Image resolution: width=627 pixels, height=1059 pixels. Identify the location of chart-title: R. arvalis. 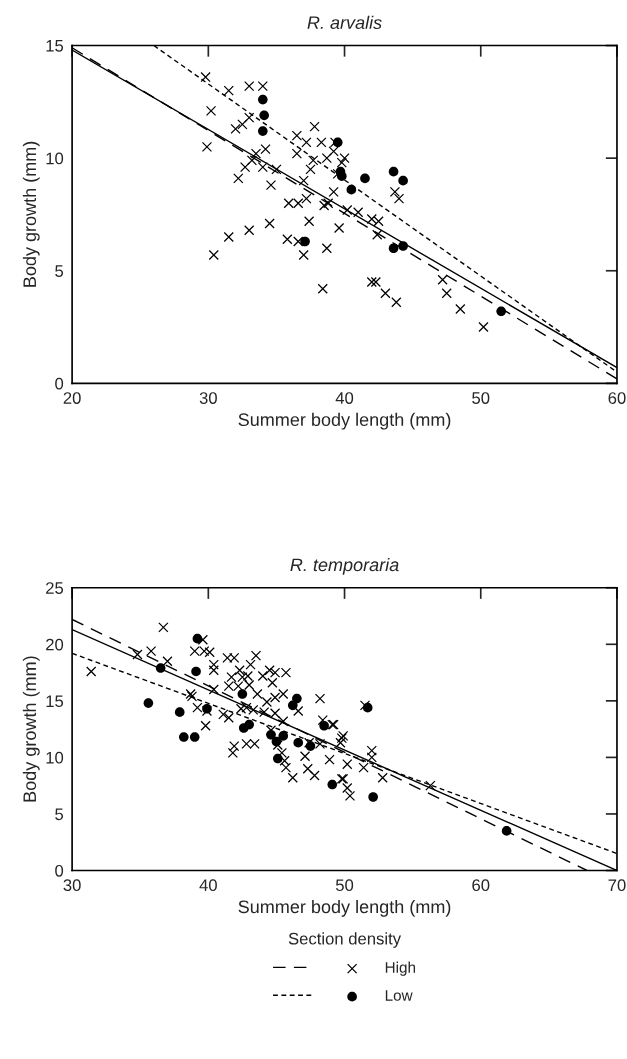
(344, 22).